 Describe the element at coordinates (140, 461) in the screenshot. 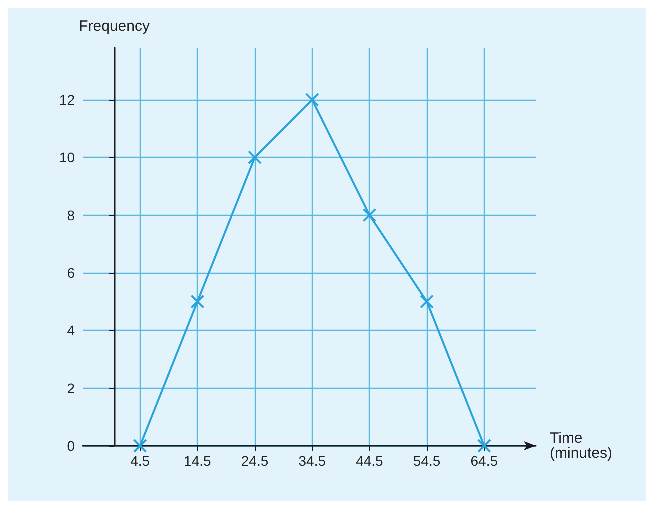

I see `x-tick-label: 4.5` at that location.